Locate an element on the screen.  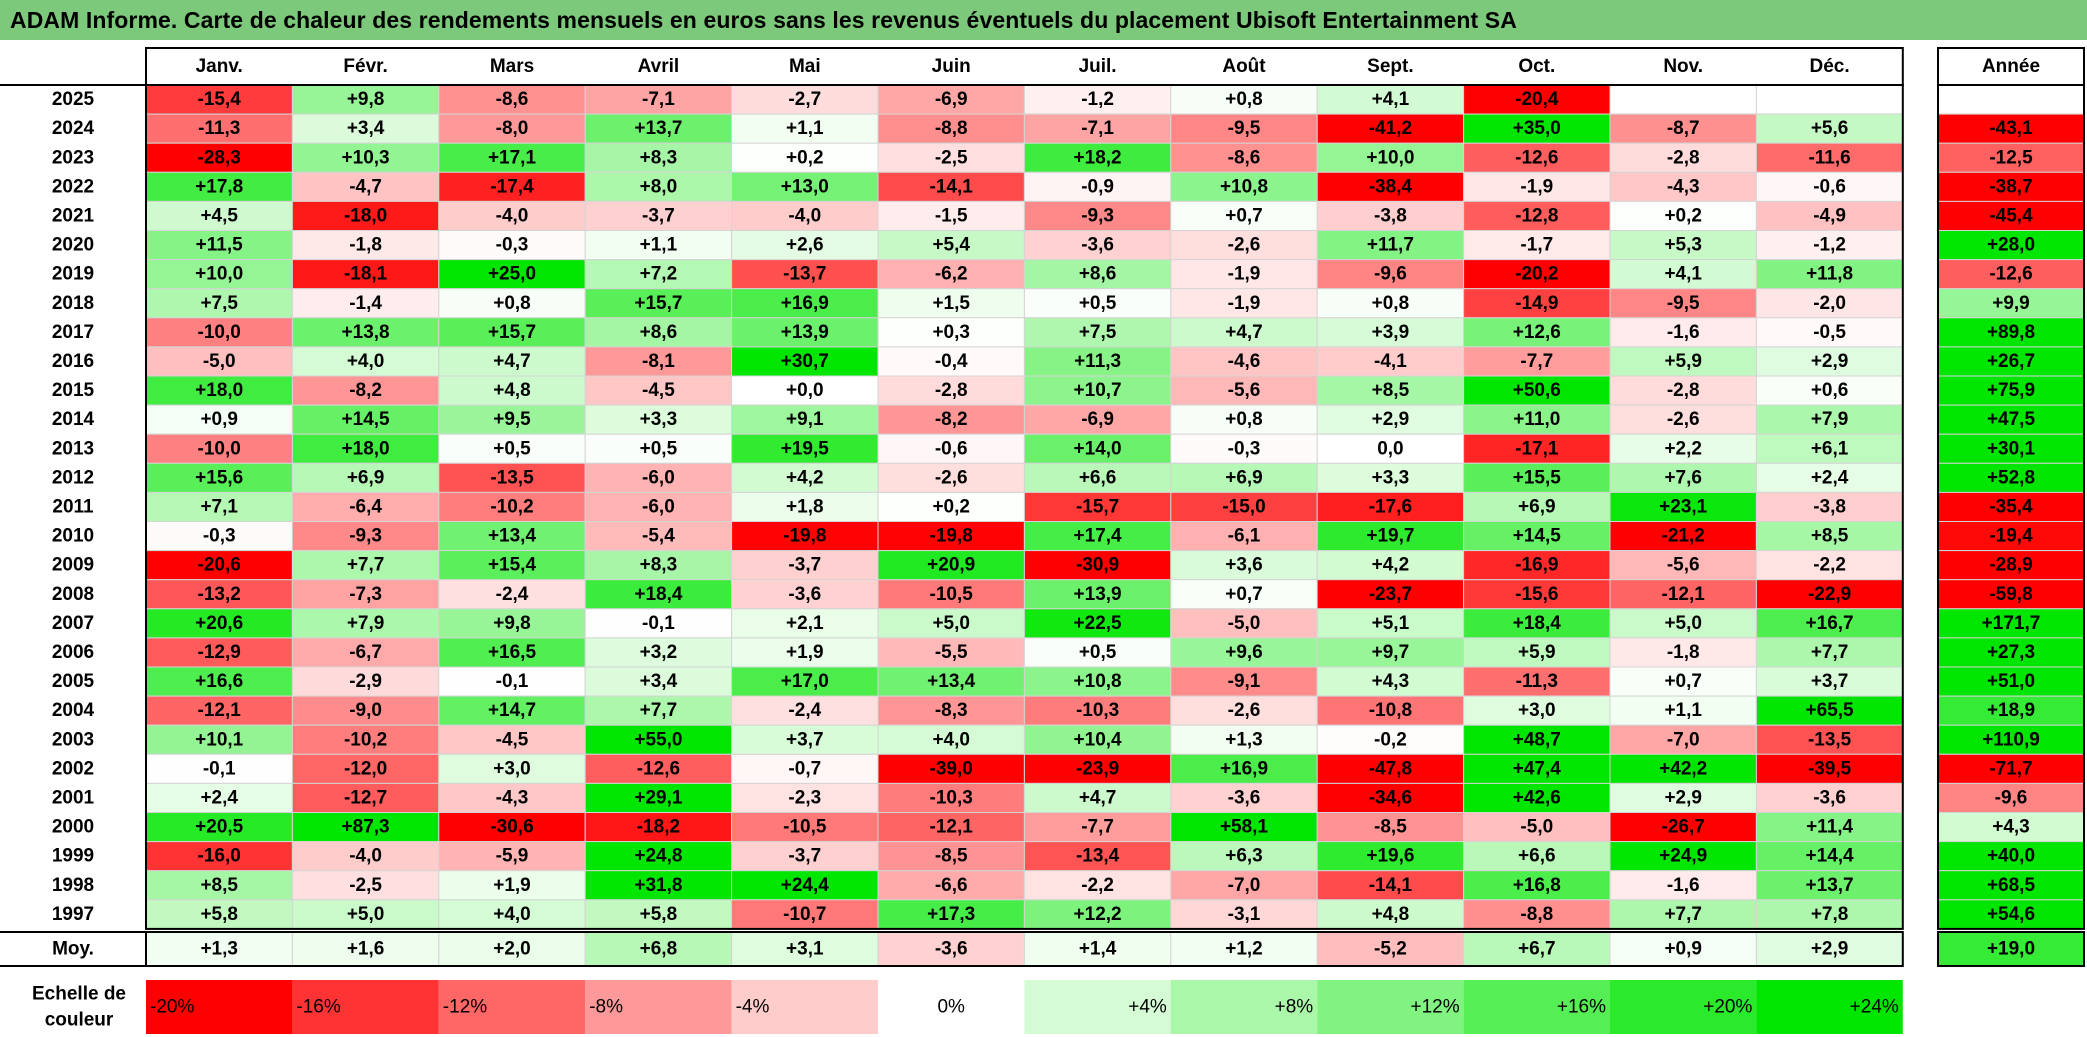
cell-value: -5,5 is located at coordinates (951, 652).